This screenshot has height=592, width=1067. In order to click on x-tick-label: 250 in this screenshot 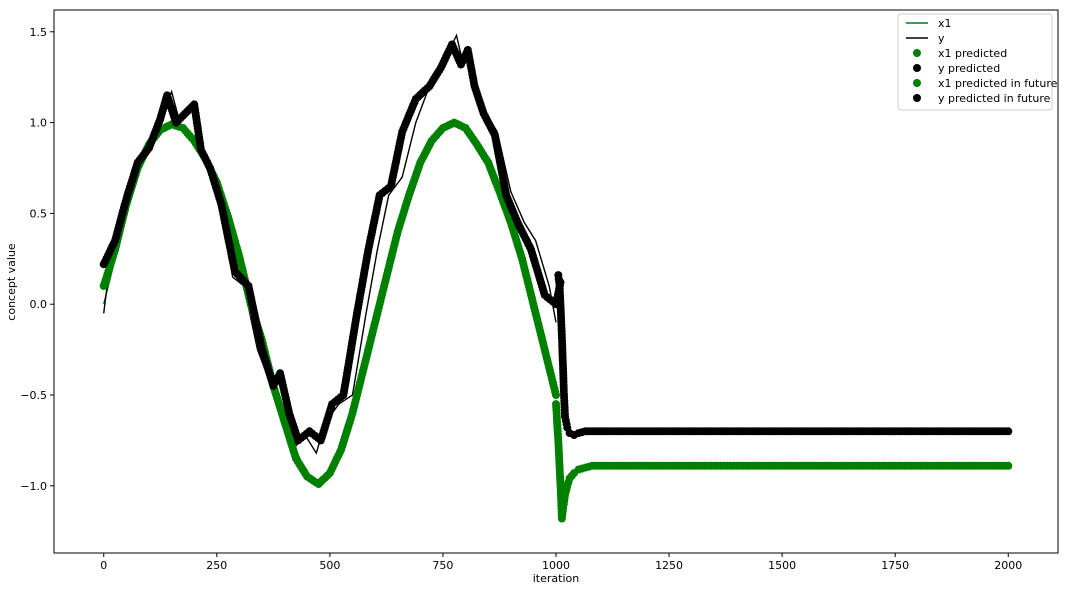, I will do `click(216, 565)`.